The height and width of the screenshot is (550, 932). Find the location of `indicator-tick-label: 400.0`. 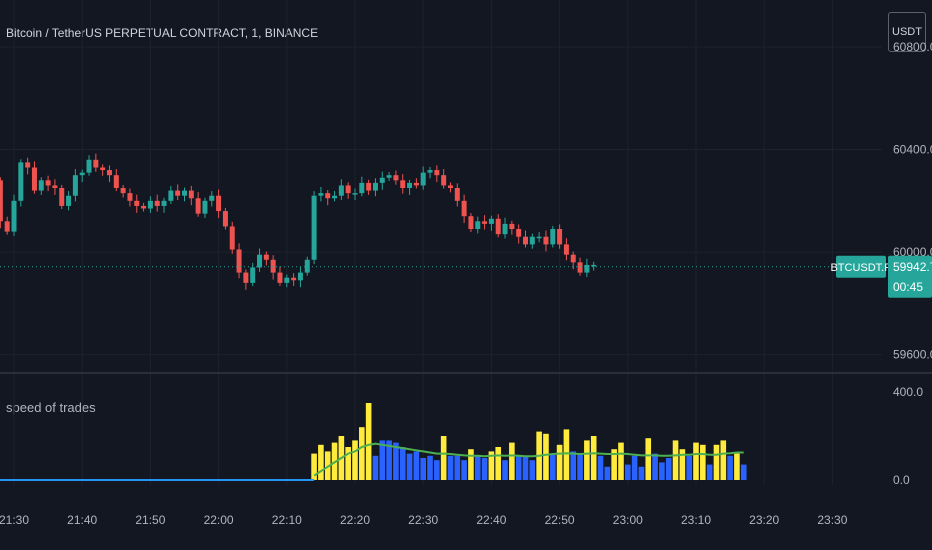

indicator-tick-label: 400.0 is located at coordinates (908, 392).